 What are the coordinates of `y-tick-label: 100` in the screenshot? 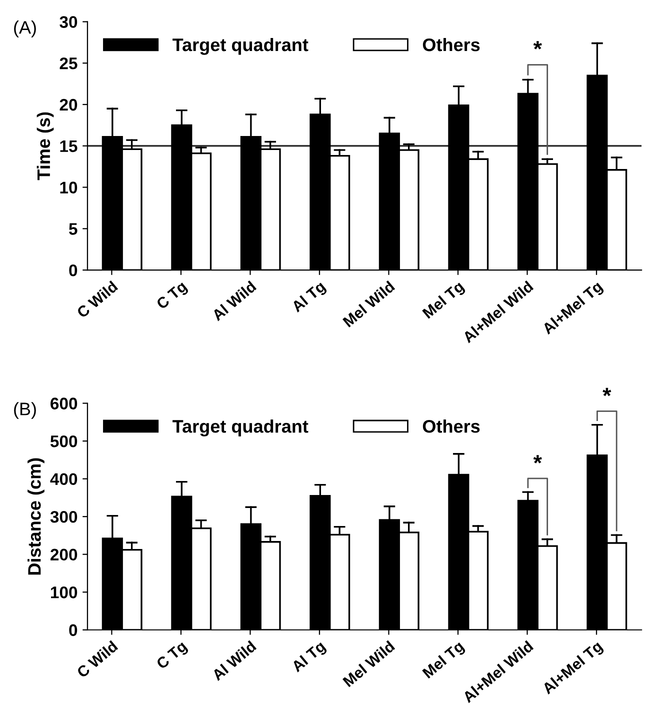 It's located at (64, 592).